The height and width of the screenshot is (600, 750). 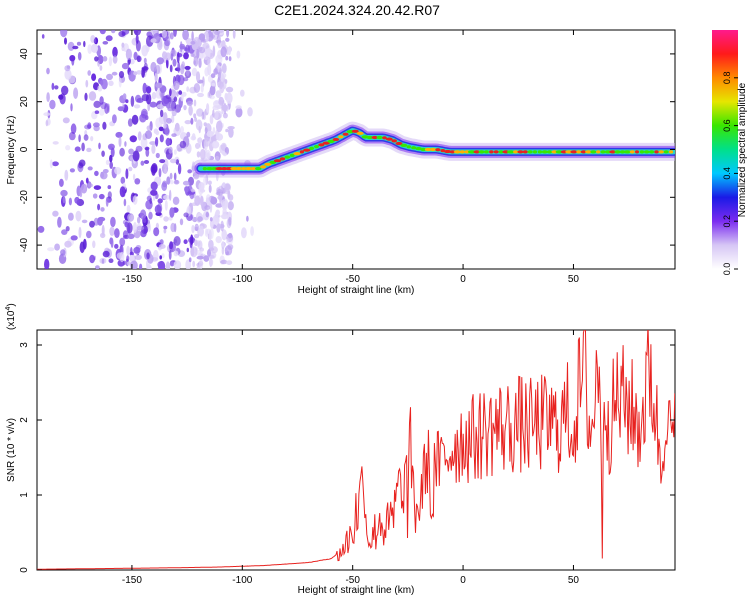 What do you see at coordinates (725, 149) in the screenshot?
I see `colorbar-gradient` at bounding box center [725, 149].